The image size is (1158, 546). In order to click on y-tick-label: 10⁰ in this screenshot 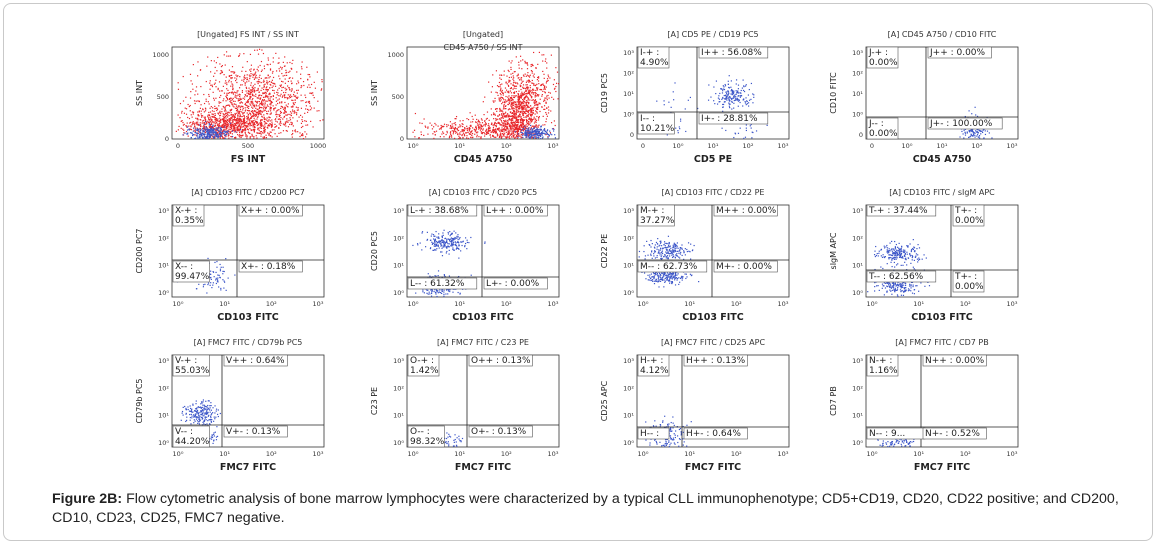, I will do `click(857, 115)`.